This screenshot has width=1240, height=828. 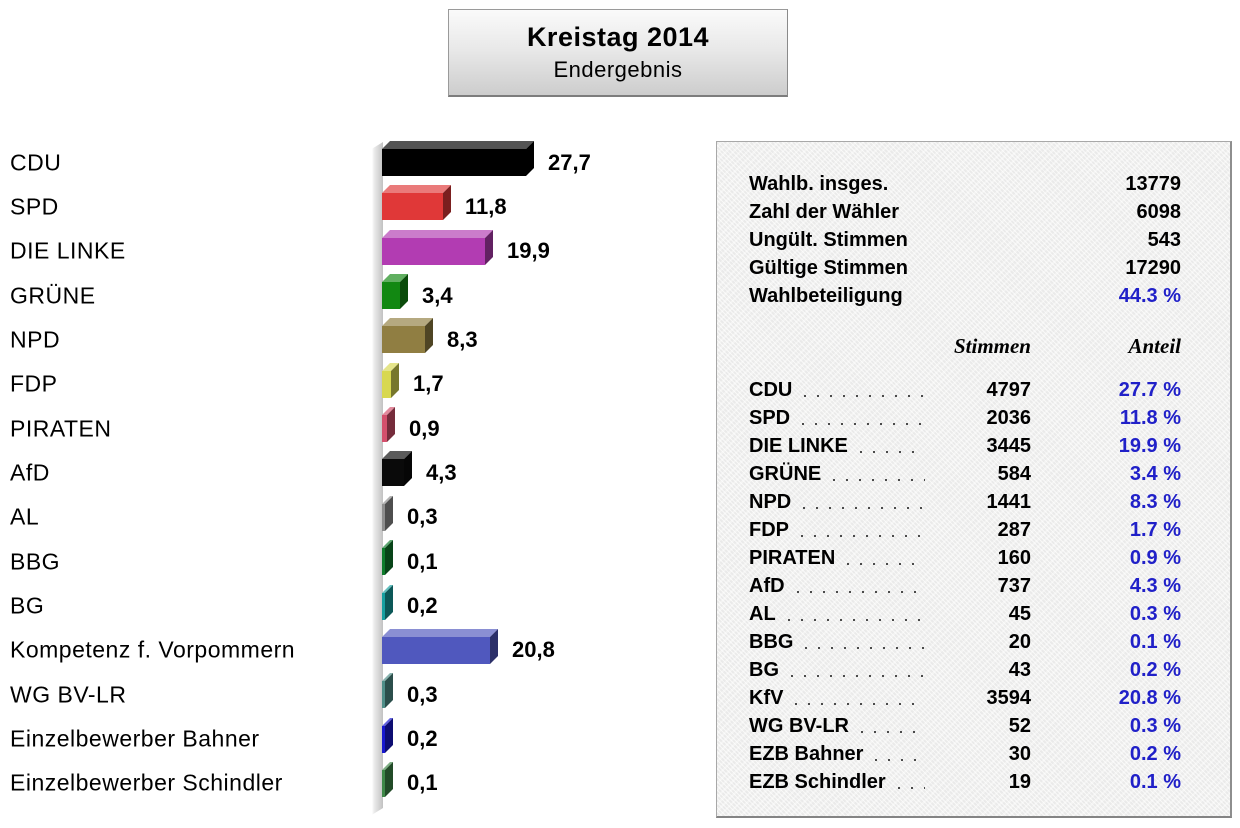 What do you see at coordinates (1019, 781) in the screenshot?
I see `table-stimmen-value: 19` at bounding box center [1019, 781].